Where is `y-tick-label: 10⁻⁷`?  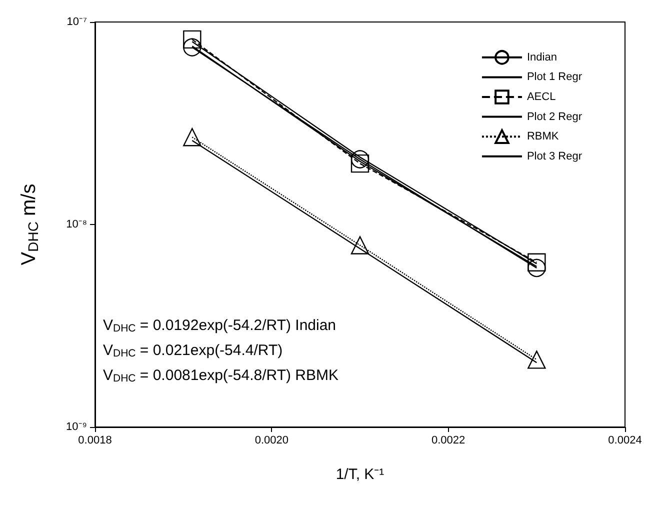
y-tick-label: 10⁻⁷ is located at coordinates (77, 22).